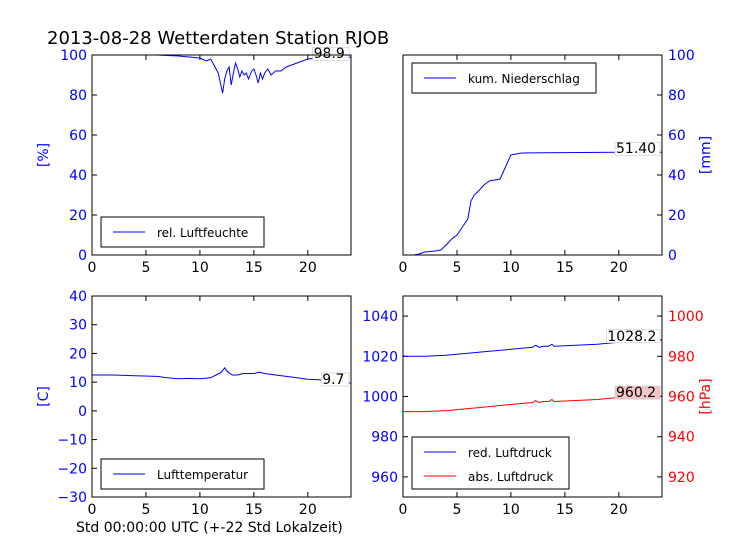  I want to click on legend-label: kum. Niederschlag, so click(524, 79).